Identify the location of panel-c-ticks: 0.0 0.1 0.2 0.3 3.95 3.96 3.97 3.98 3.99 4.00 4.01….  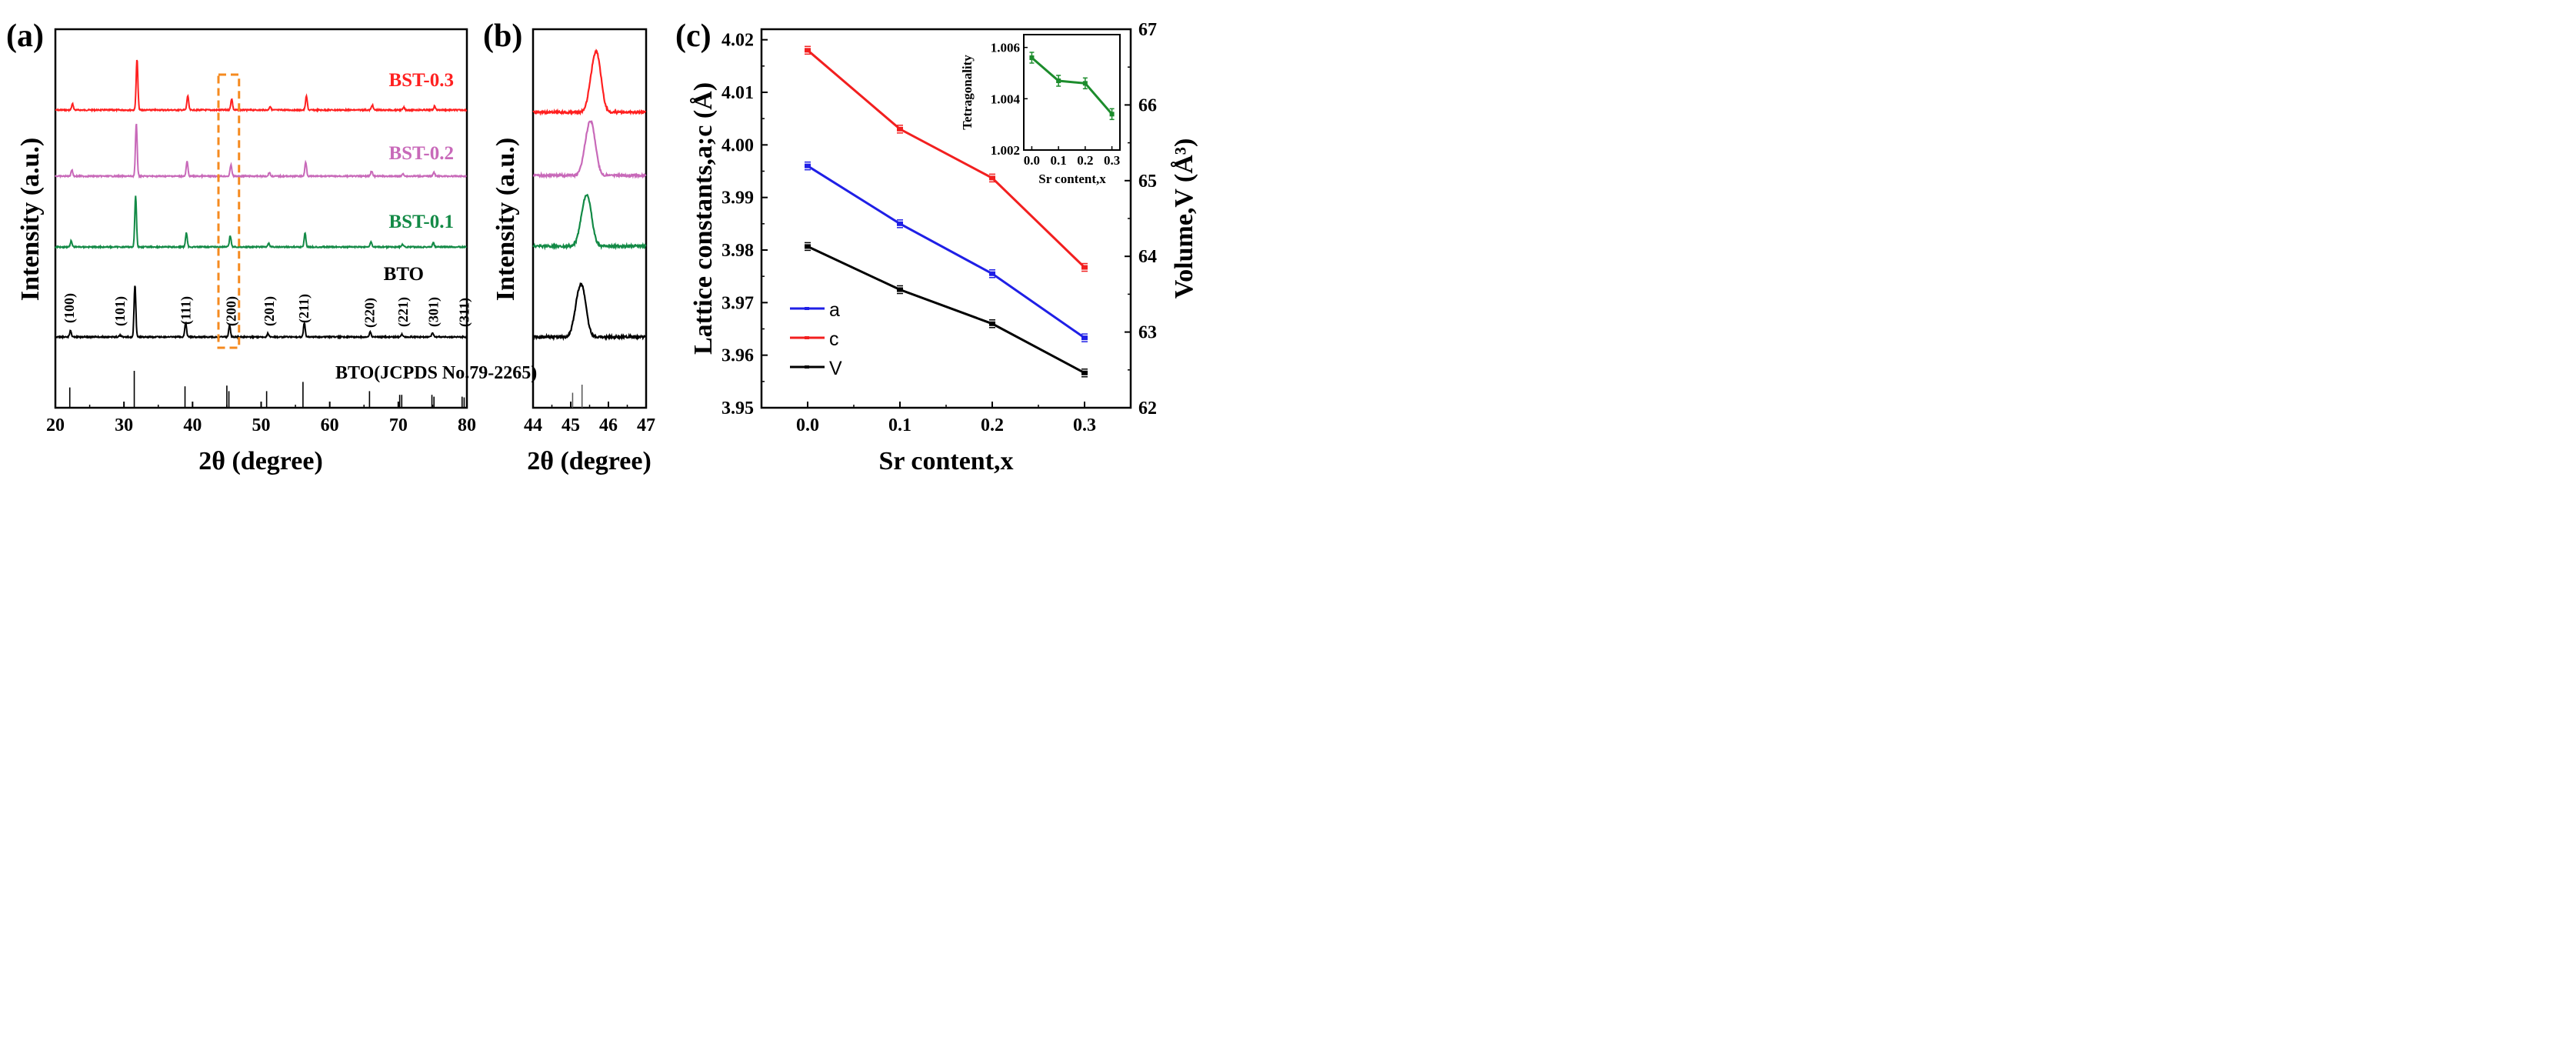
(939, 227).